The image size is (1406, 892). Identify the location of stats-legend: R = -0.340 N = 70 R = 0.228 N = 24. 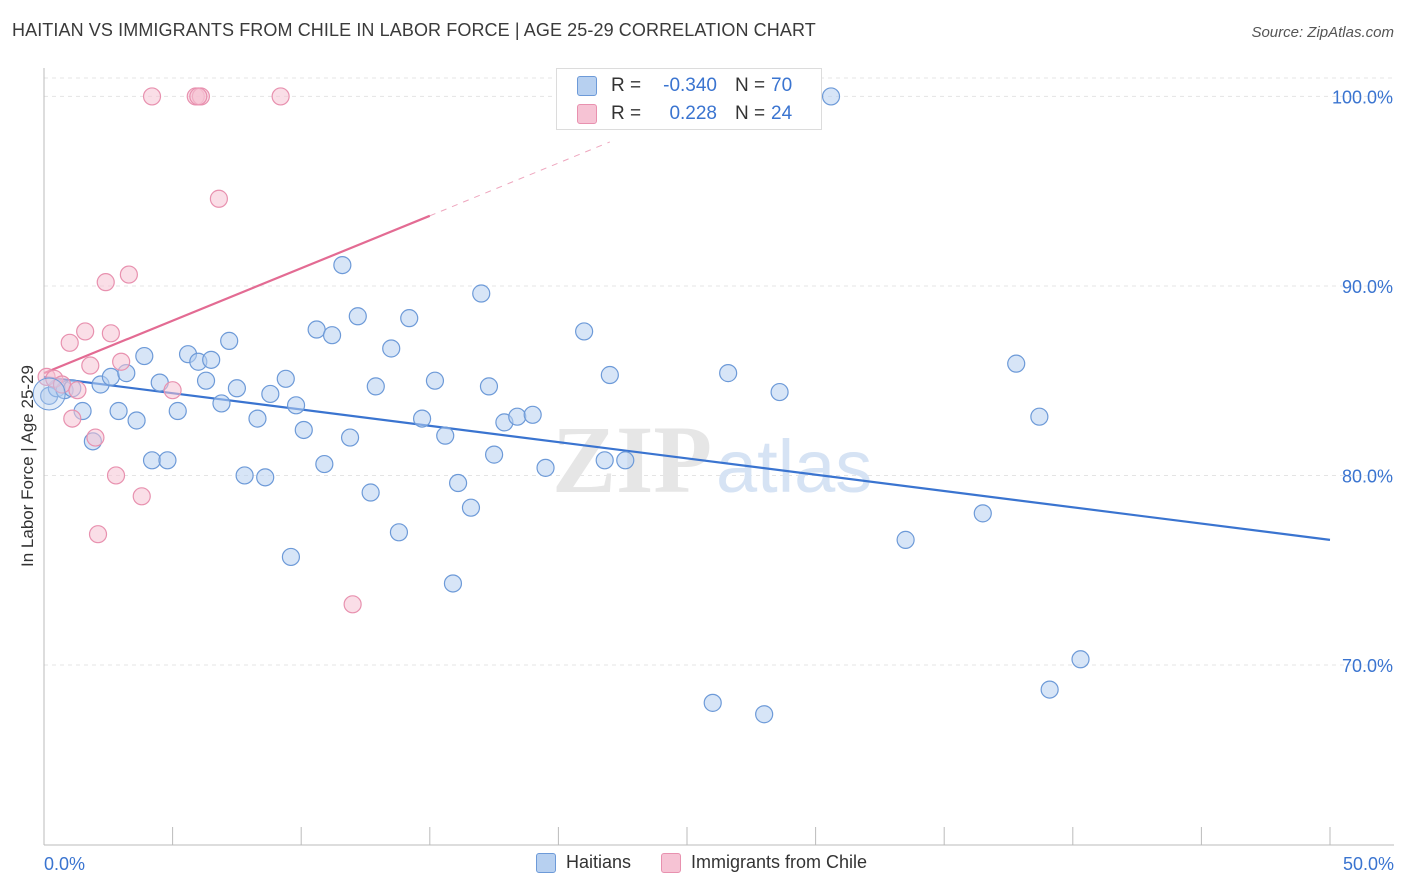
(689, 99).